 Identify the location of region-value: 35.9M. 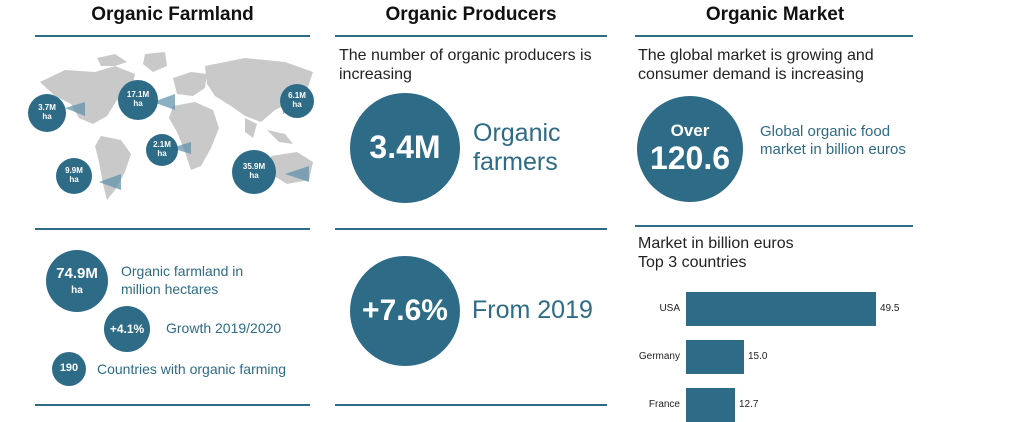
(254, 167).